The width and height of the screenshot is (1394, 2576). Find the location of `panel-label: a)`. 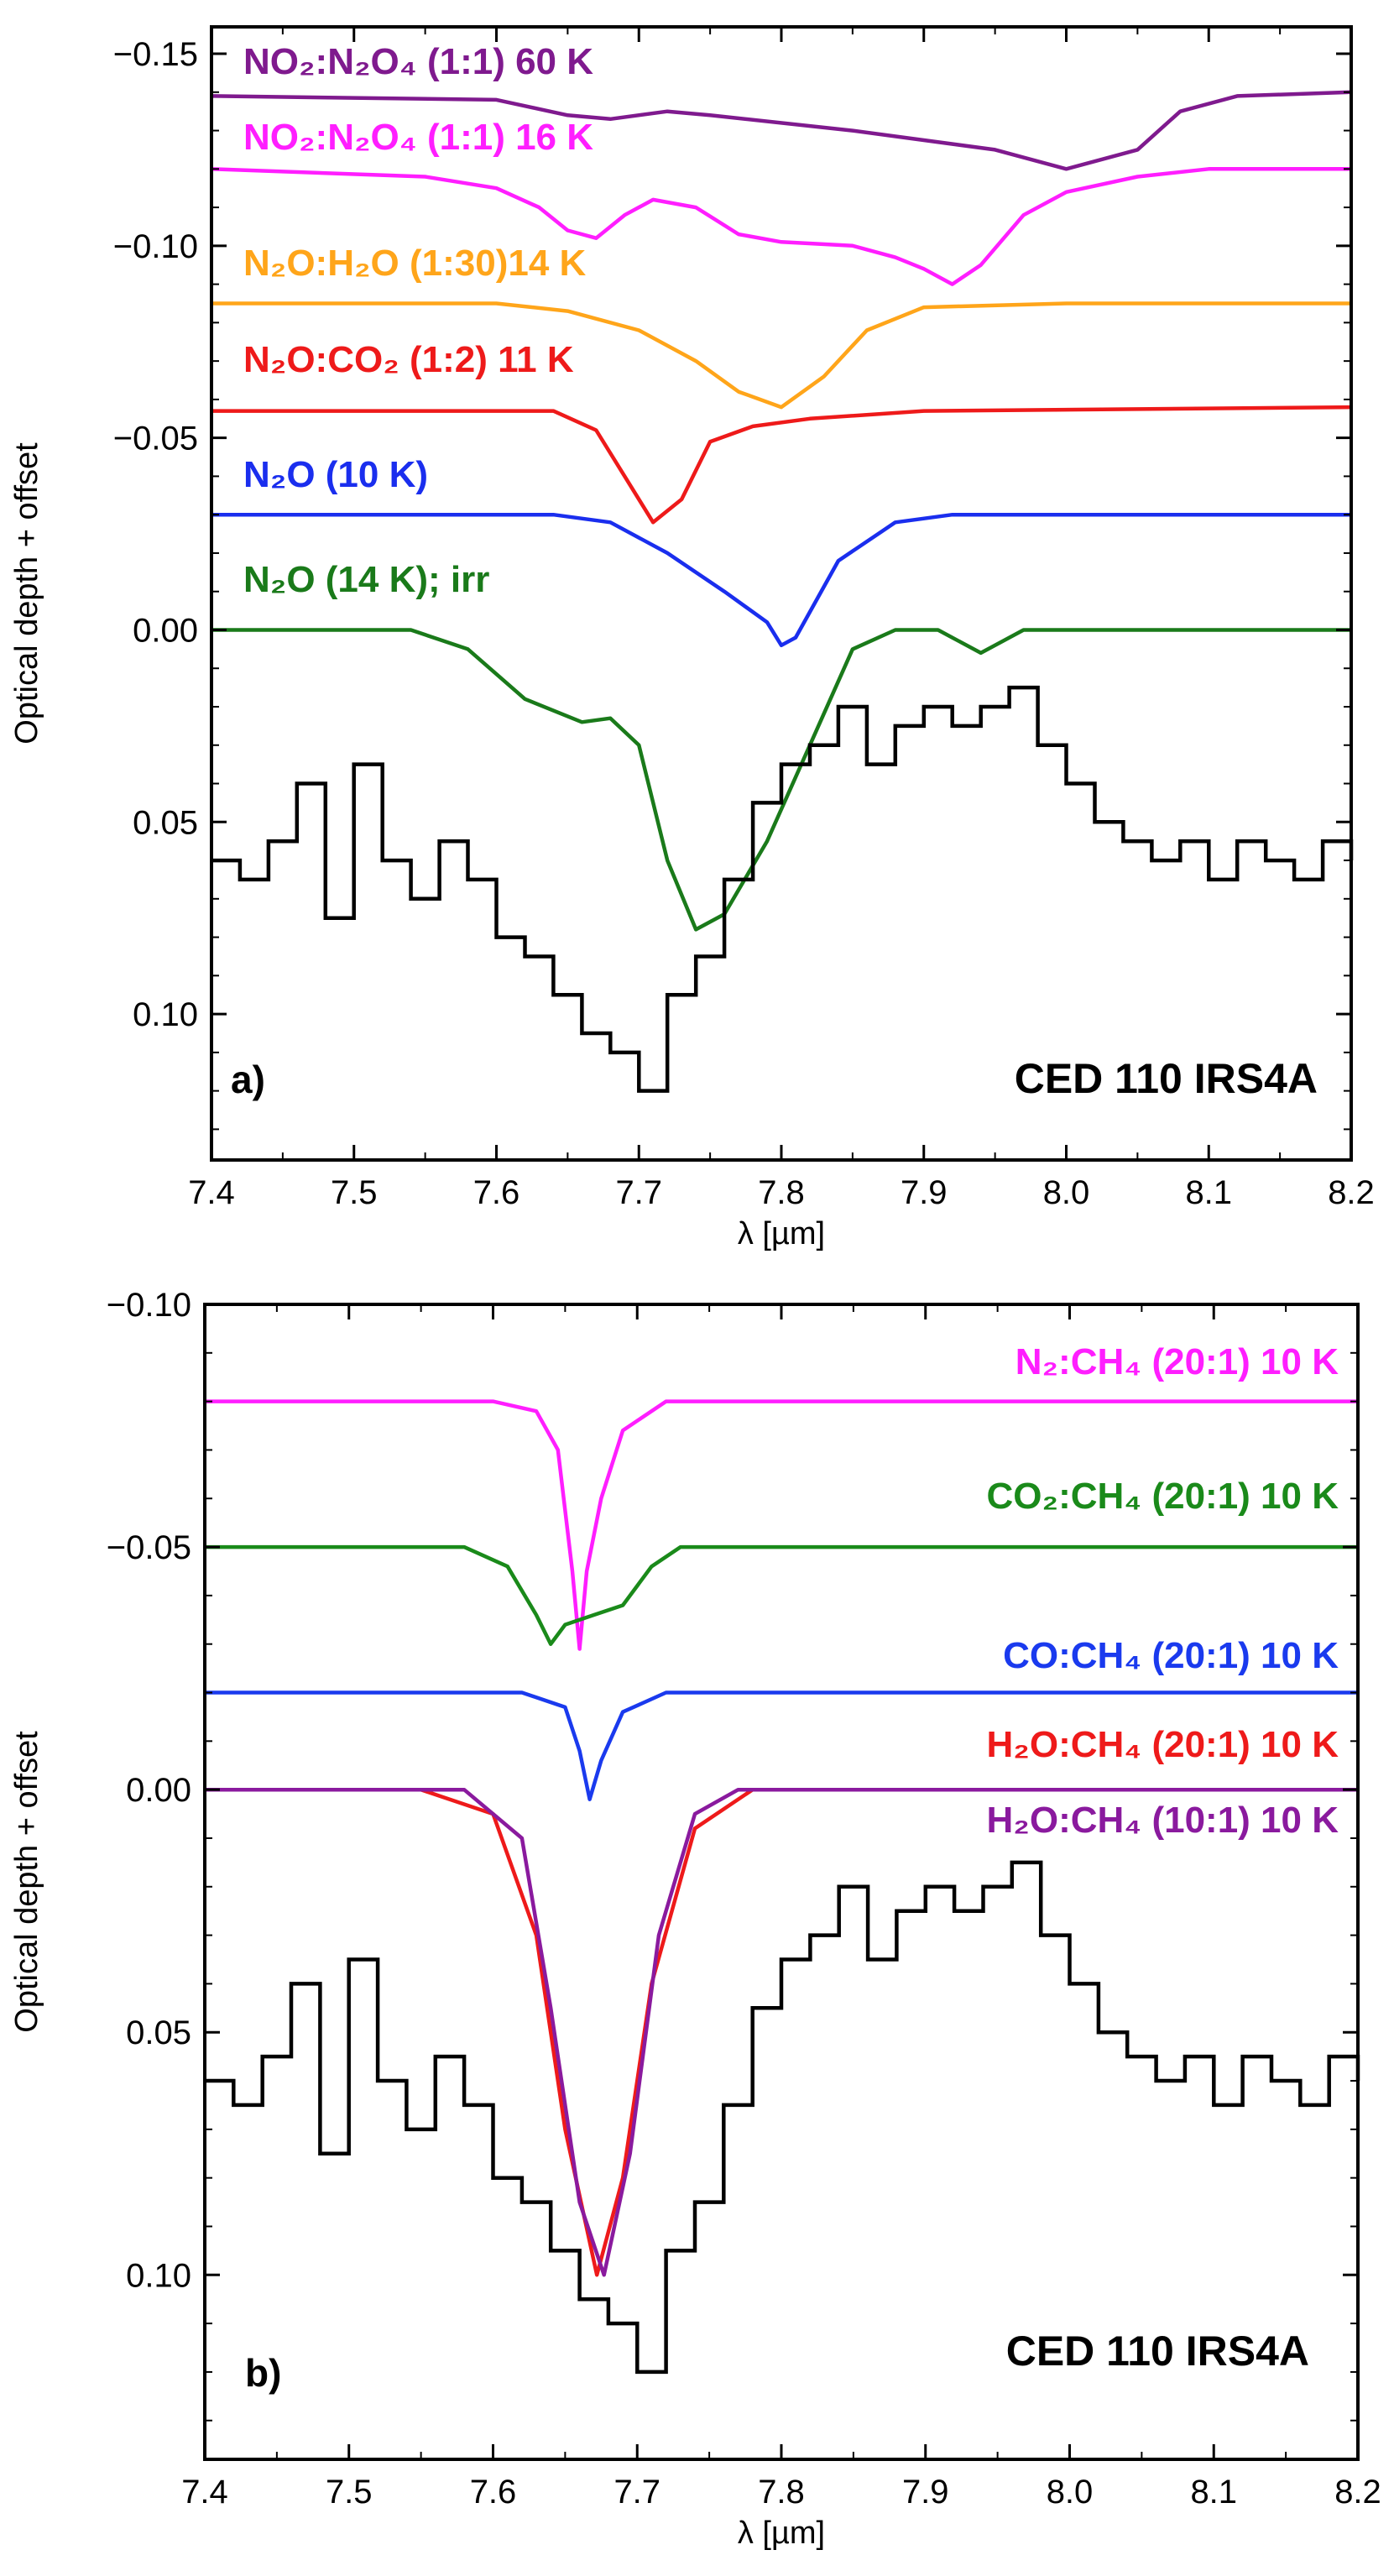

panel-label: a) is located at coordinates (248, 1079).